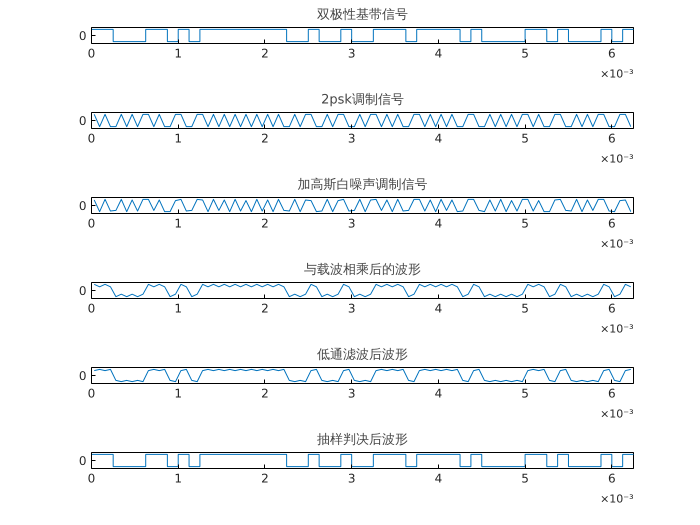  Describe the element at coordinates (363, 184) in the screenshot. I see `chart-title: 加高斯白噪声调制信号` at that location.